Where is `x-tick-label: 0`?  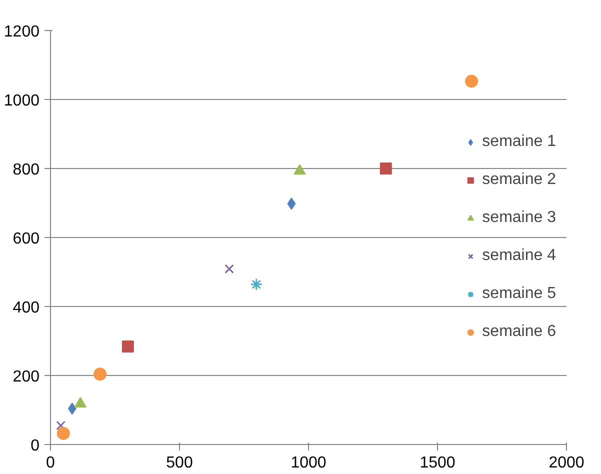
x-tick-label: 0 is located at coordinates (51, 463).